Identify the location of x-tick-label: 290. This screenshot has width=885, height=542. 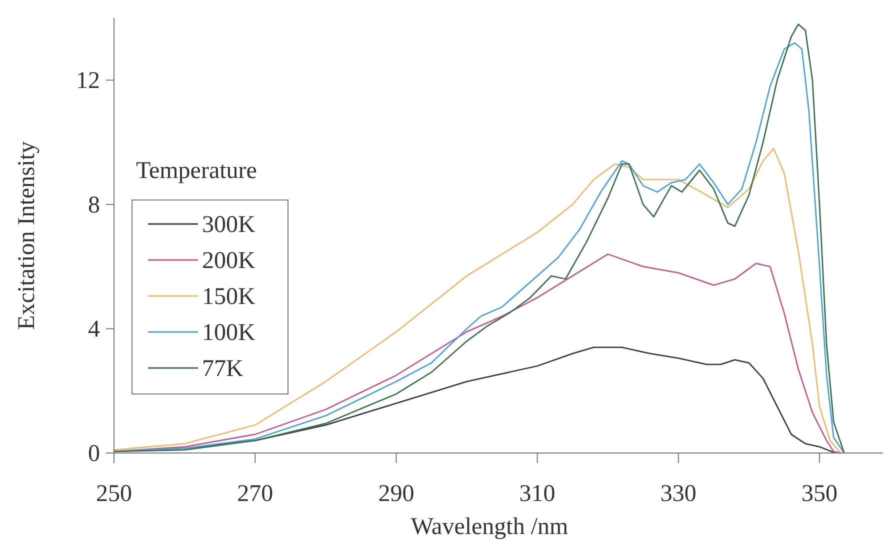
(396, 494).